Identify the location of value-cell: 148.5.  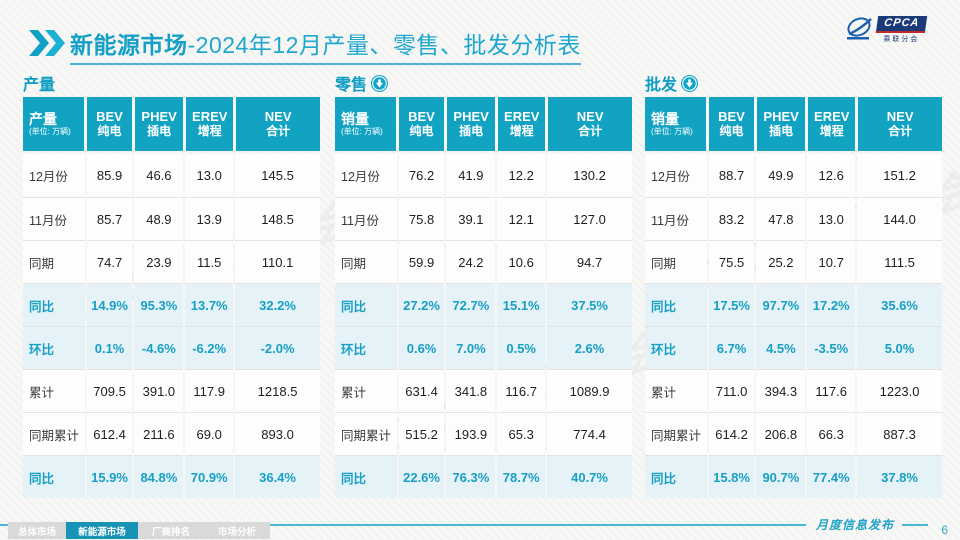
(277, 218).